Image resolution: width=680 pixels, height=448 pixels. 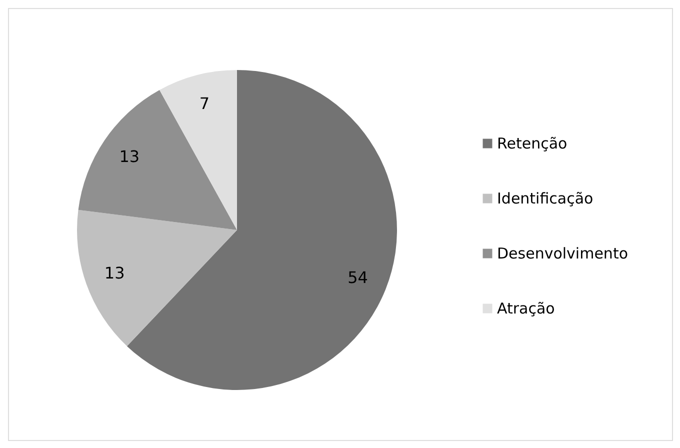 What do you see at coordinates (545, 199) in the screenshot?
I see `legend-label: Identificação` at bounding box center [545, 199].